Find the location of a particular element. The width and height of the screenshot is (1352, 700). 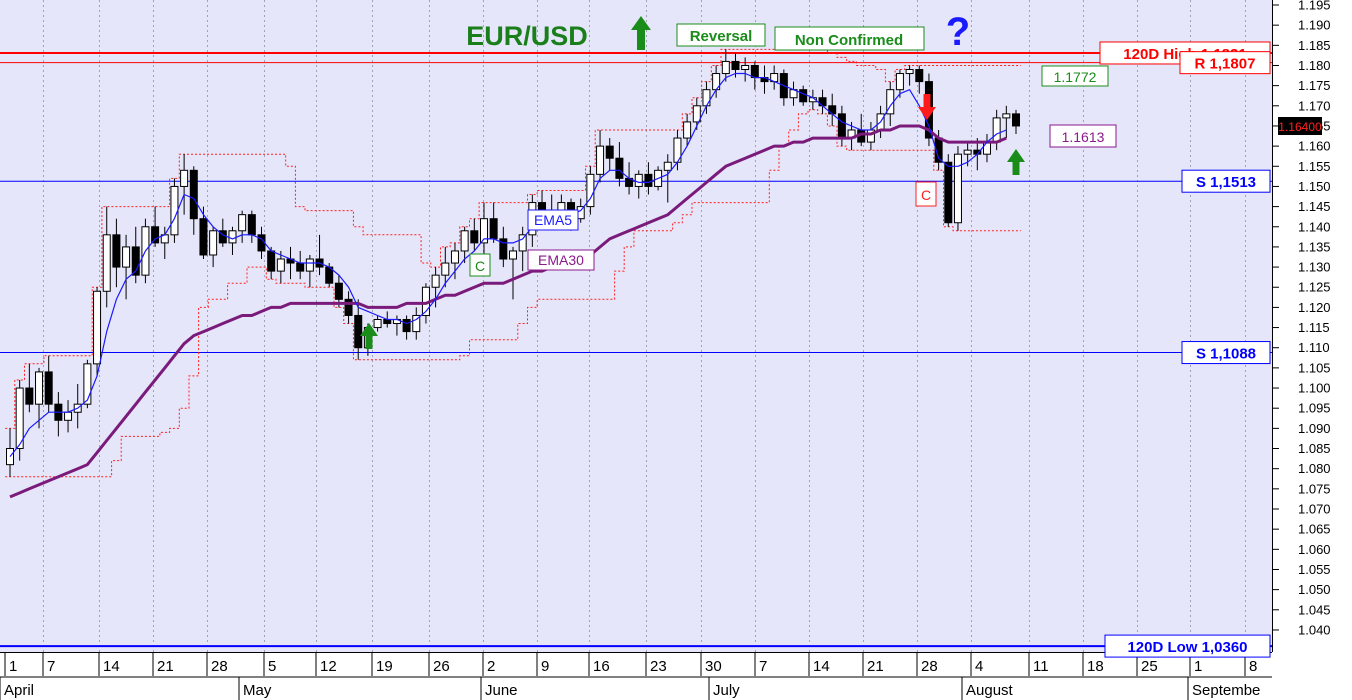

y-tick-label: 1.120 is located at coordinates (1314, 307).